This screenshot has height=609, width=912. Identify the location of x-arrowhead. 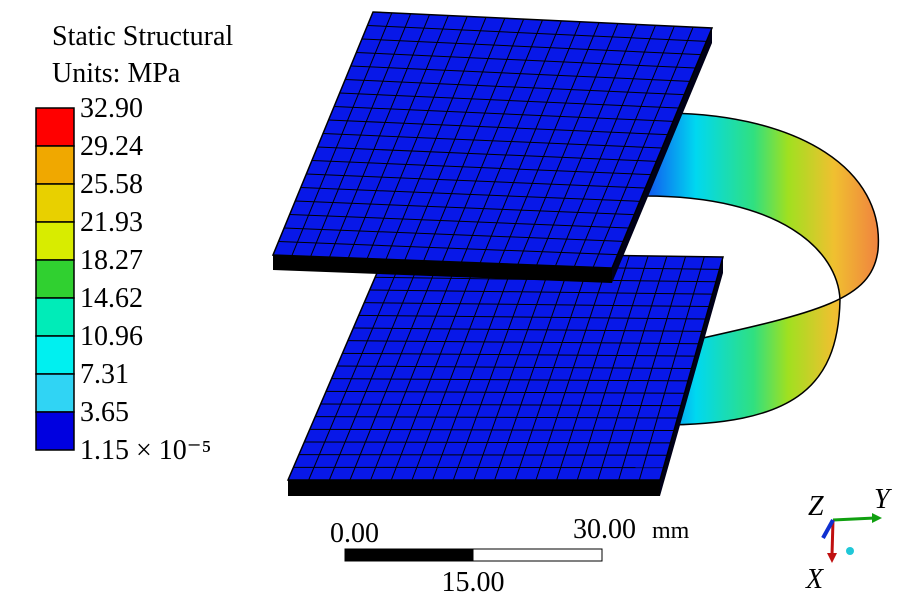
(832, 558).